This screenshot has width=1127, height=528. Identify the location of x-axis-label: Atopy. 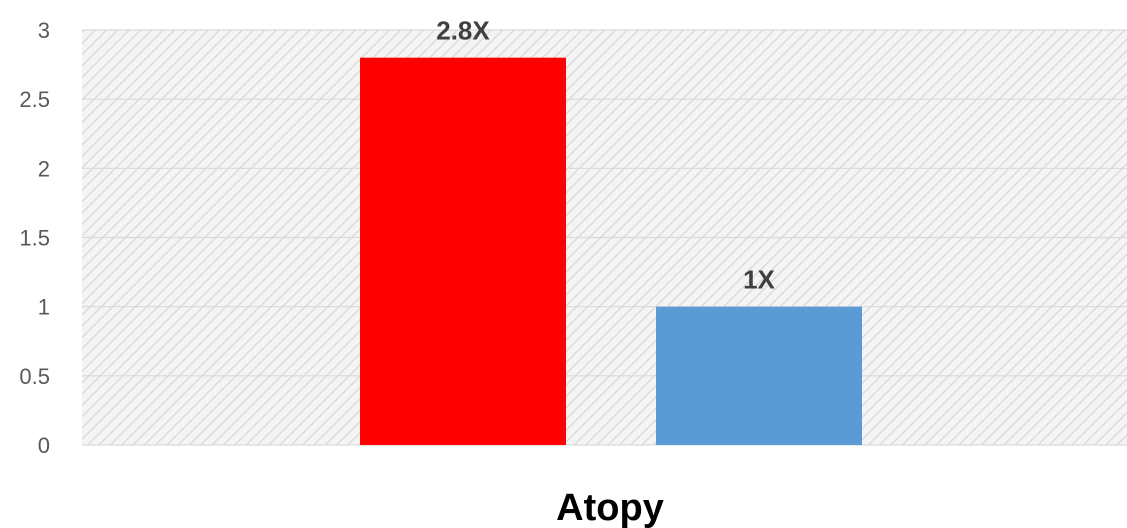
(610, 507).